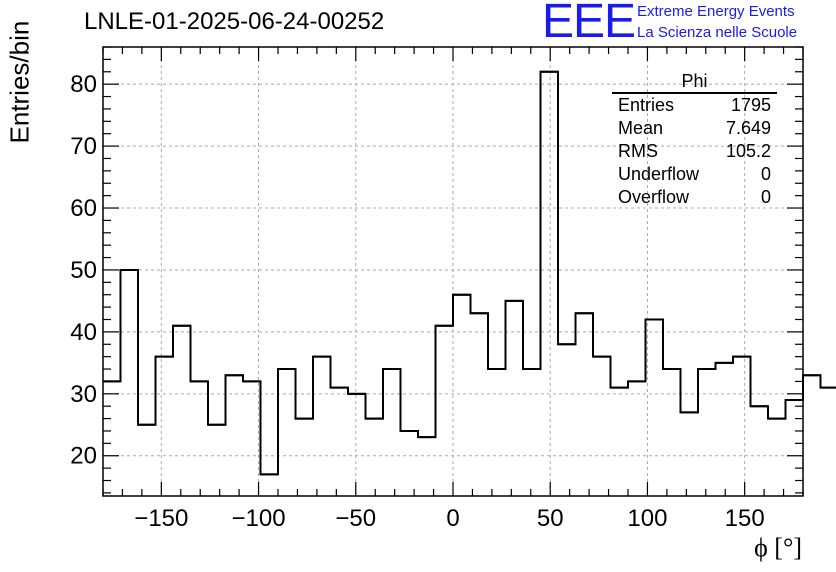 This screenshot has height=572, width=836. Describe the element at coordinates (19, 82) in the screenshot. I see `y-axis-label: Entries/bin` at that location.